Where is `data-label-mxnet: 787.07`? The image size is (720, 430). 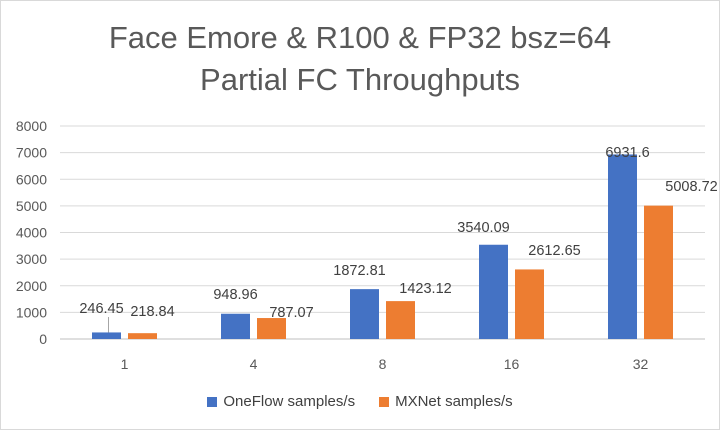
data-label-mxnet: 787.07 is located at coordinates (291, 313).